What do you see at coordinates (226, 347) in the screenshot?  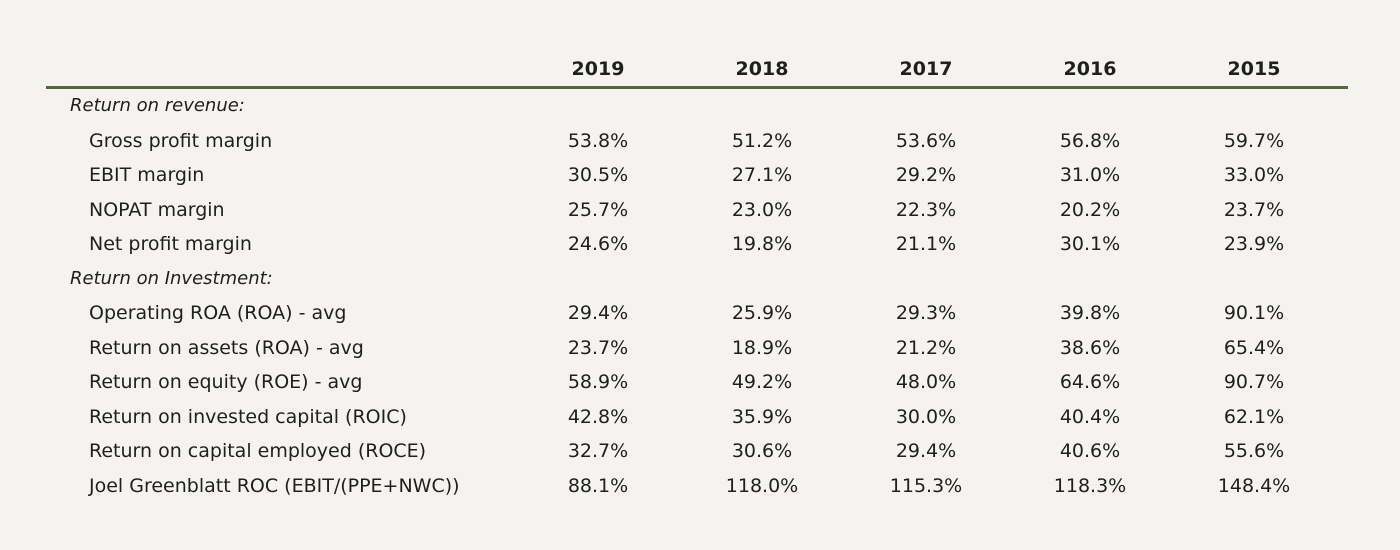 I see `row-label: Return on assets (ROA) - avg` at bounding box center [226, 347].